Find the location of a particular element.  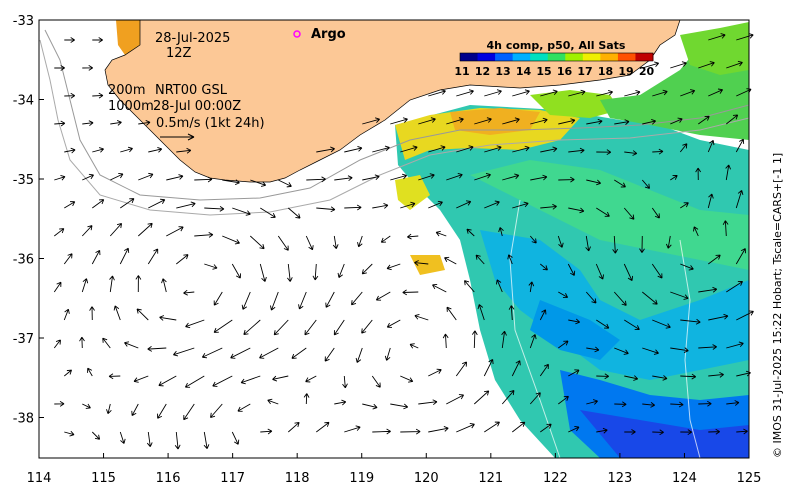

product-date-label: 28-Jul 00:00Z is located at coordinates (197, 106).